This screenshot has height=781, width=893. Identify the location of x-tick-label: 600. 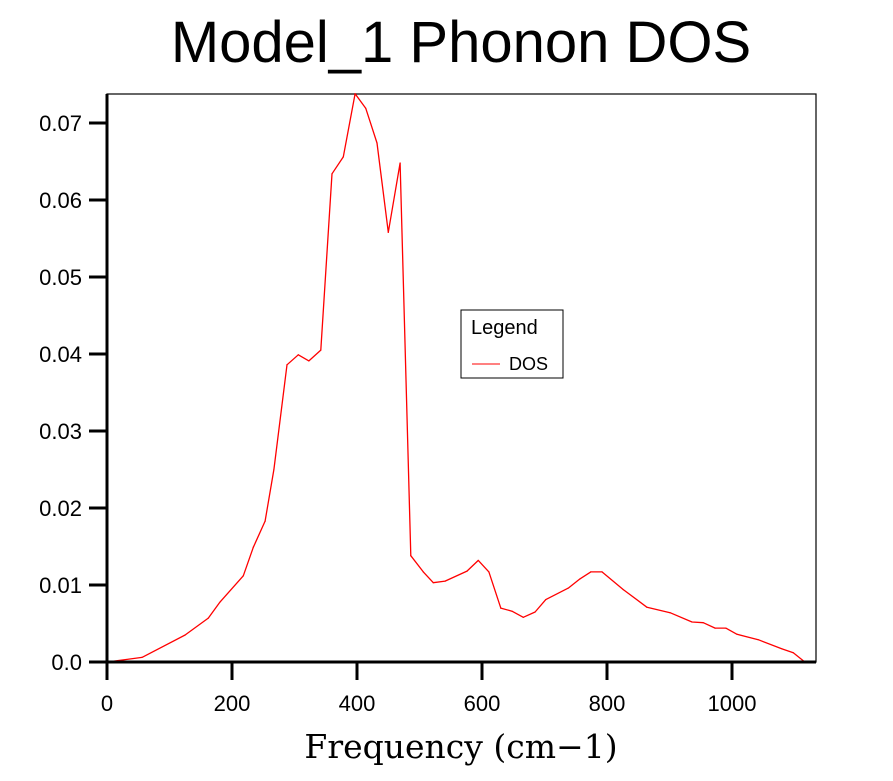
(482, 703).